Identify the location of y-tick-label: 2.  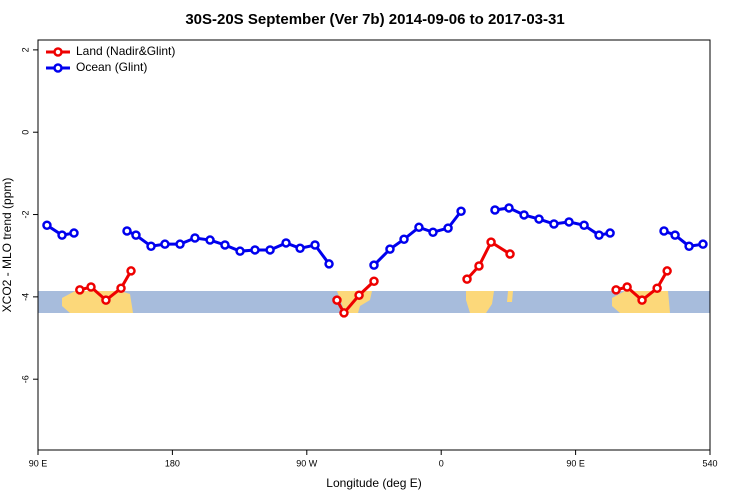
(25, 49).